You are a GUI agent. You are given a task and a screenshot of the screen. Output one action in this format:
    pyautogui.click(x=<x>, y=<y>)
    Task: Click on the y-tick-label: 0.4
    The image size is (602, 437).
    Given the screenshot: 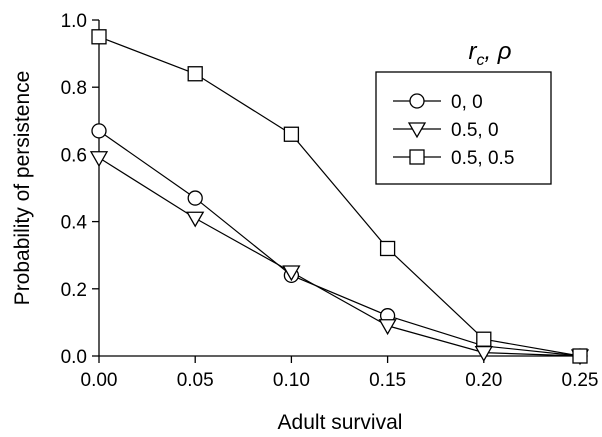 What is the action you would take?
    pyautogui.click(x=74, y=223)
    